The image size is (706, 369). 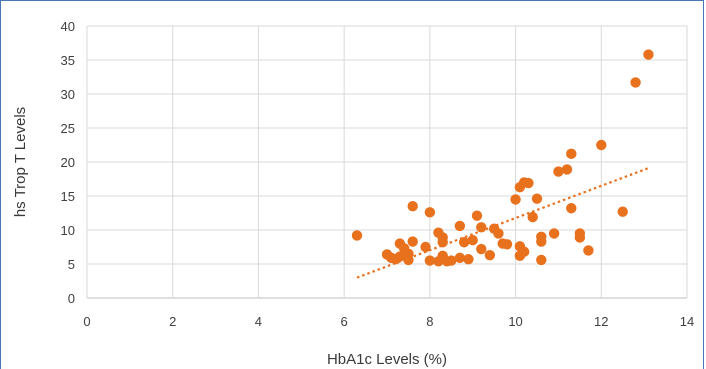 I want to click on y-tick-label: 10, so click(x=68, y=230).